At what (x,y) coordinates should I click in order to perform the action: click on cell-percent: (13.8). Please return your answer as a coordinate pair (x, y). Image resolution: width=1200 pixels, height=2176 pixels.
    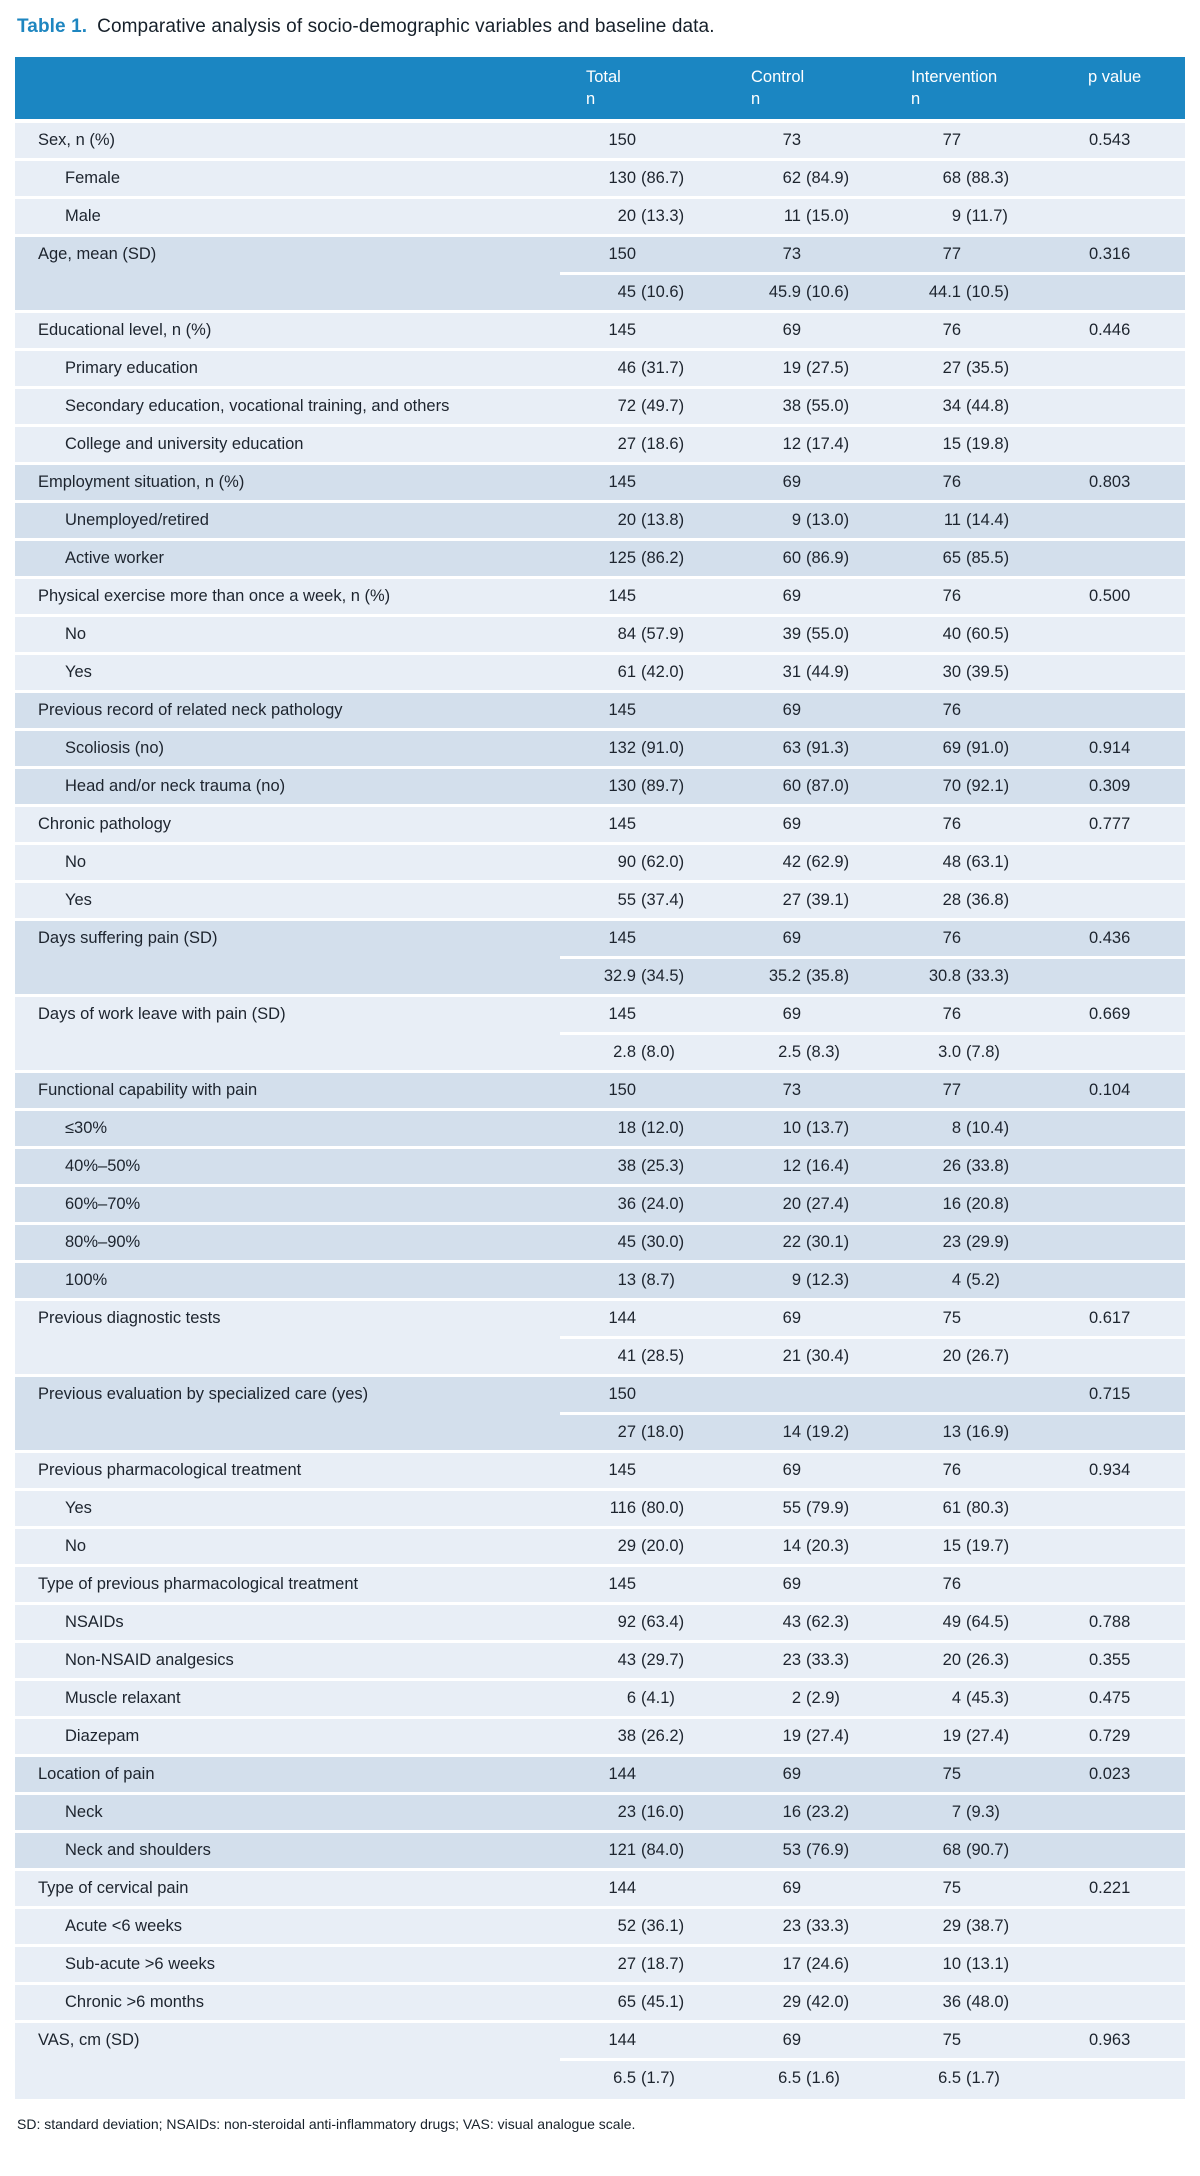
    Looking at the image, I should click on (663, 519).